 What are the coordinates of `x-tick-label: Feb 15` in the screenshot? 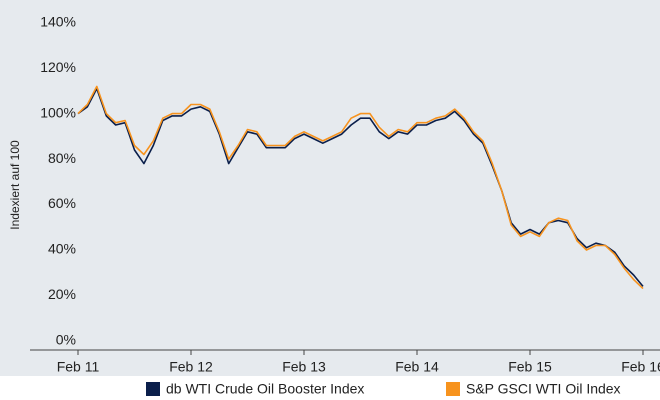 It's located at (530, 367).